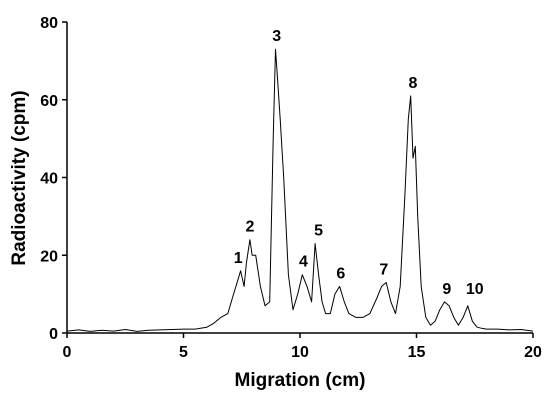 This screenshot has height=393, width=546. What do you see at coordinates (318, 231) in the screenshot?
I see `peak-label: 5` at bounding box center [318, 231].